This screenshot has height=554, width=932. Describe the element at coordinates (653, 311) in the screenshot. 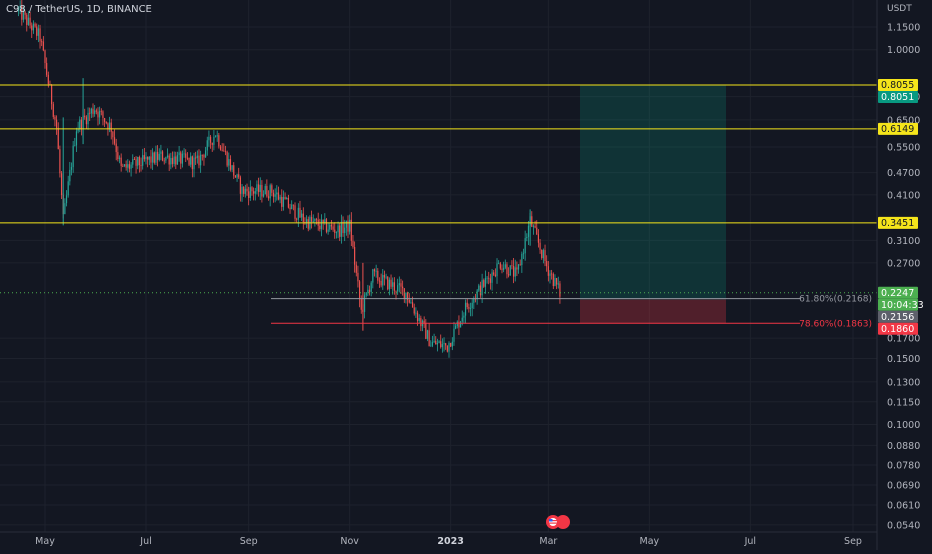

I see `position-loss-zone` at that location.